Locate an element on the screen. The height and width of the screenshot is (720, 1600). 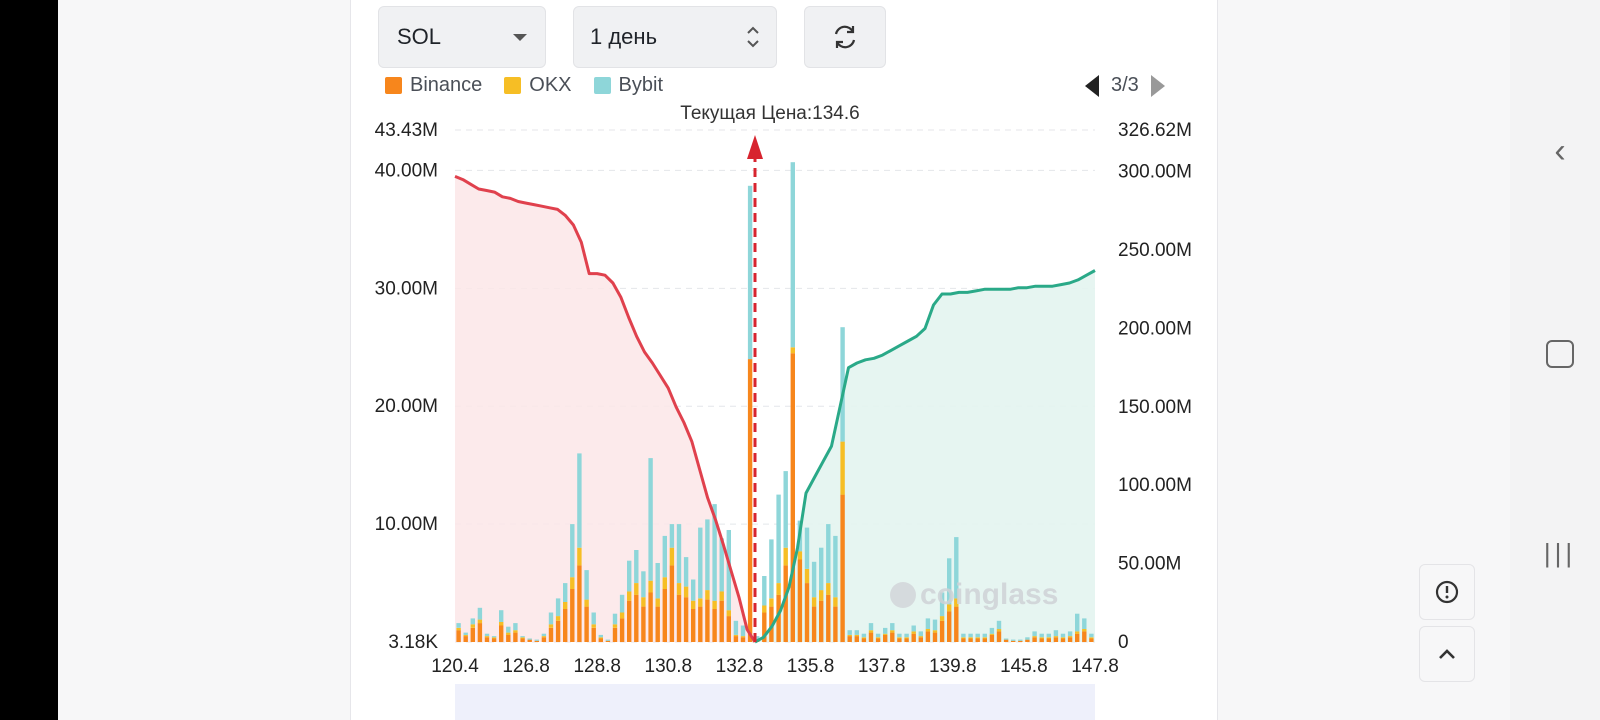
back-chevron-icon: ‹ is located at coordinates (1560, 151).